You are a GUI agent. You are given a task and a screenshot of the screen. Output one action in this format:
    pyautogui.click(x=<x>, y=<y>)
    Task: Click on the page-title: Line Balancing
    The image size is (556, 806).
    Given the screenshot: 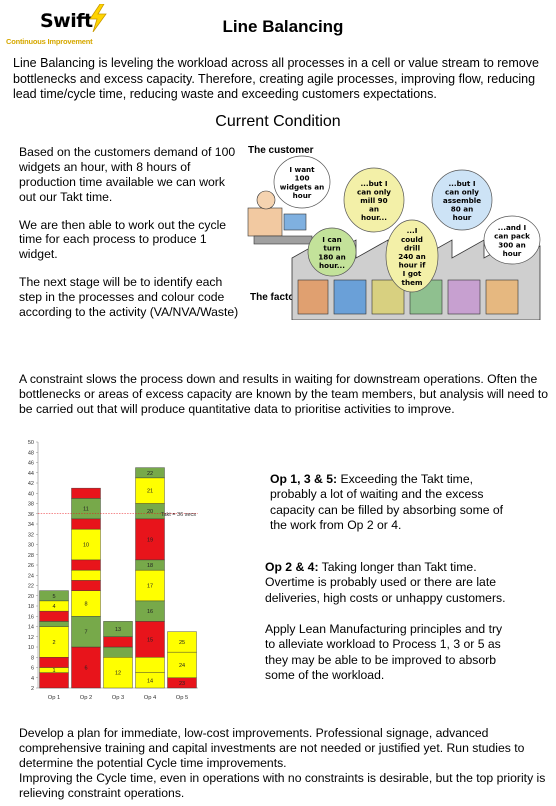 What is the action you would take?
    pyautogui.click(x=283, y=26)
    